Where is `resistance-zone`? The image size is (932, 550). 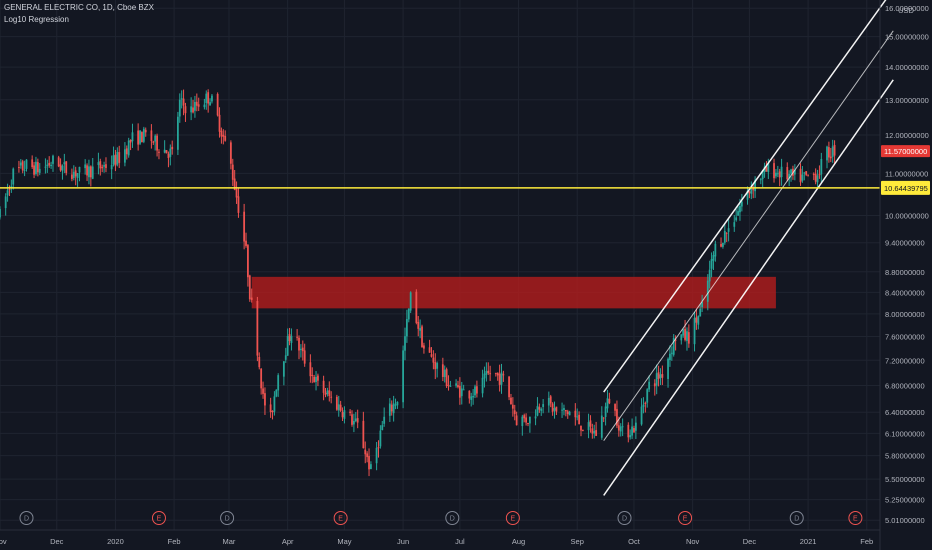 resistance-zone is located at coordinates (513, 292).